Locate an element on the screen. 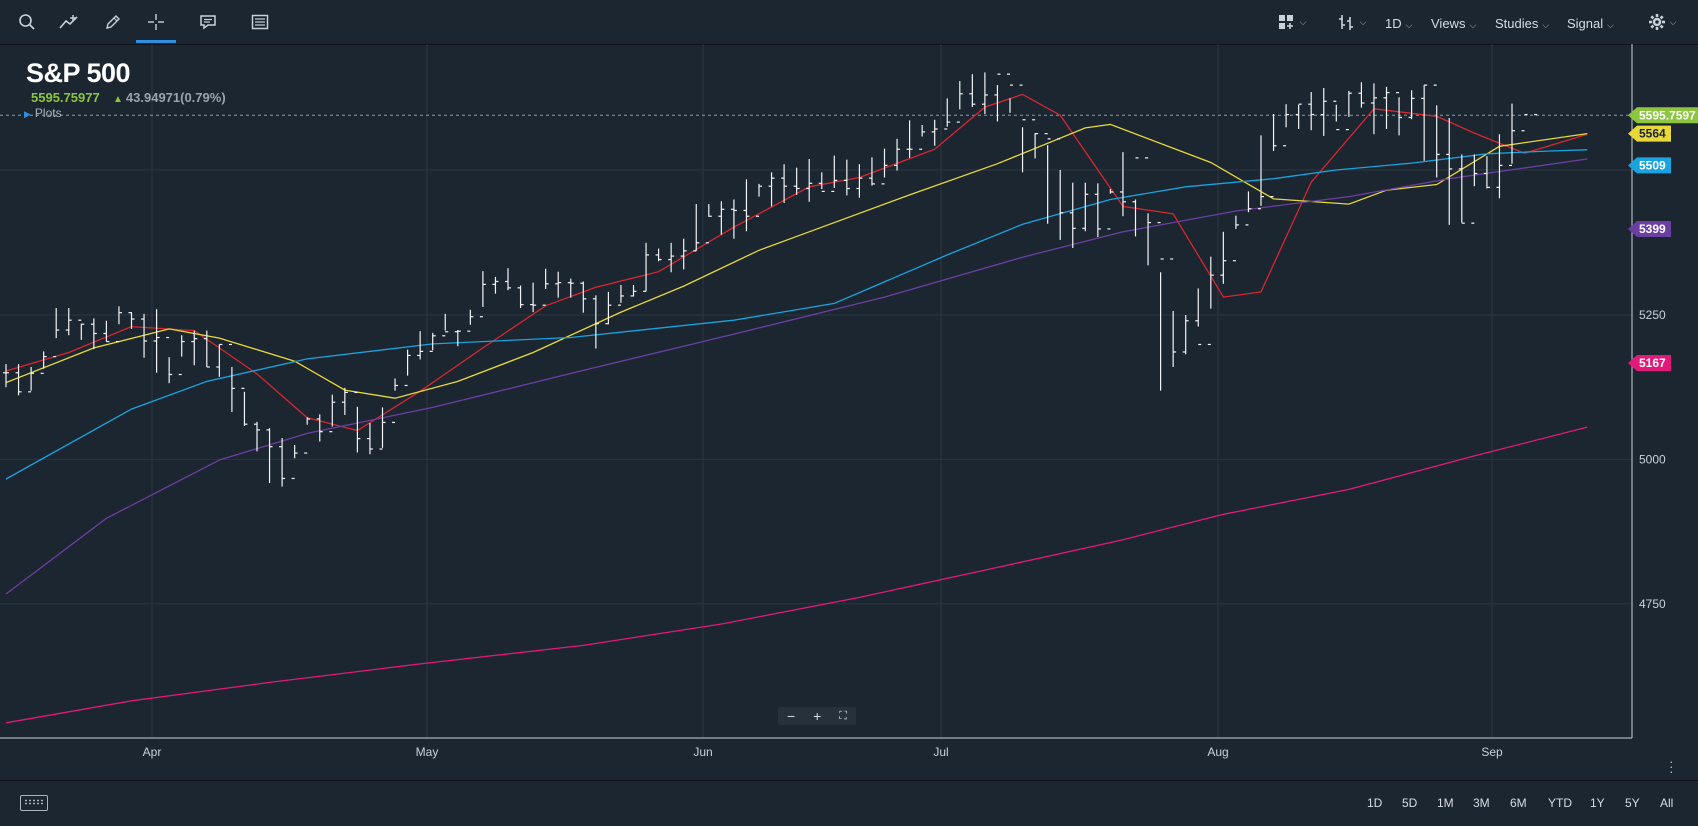 The width and height of the screenshot is (1698, 826). chevron-down-icon: ⌵ is located at coordinates (1610, 25).